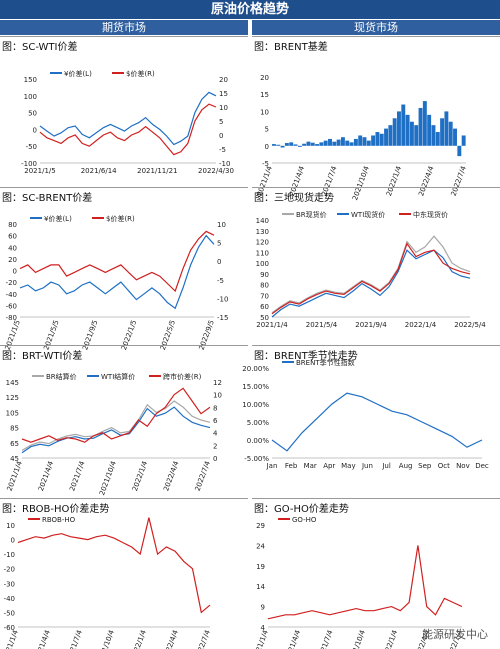 The width and height of the screenshot is (500, 649). What do you see at coordinates (444, 466) in the screenshot?
I see `x-tick-label: Oct` at bounding box center [444, 466].